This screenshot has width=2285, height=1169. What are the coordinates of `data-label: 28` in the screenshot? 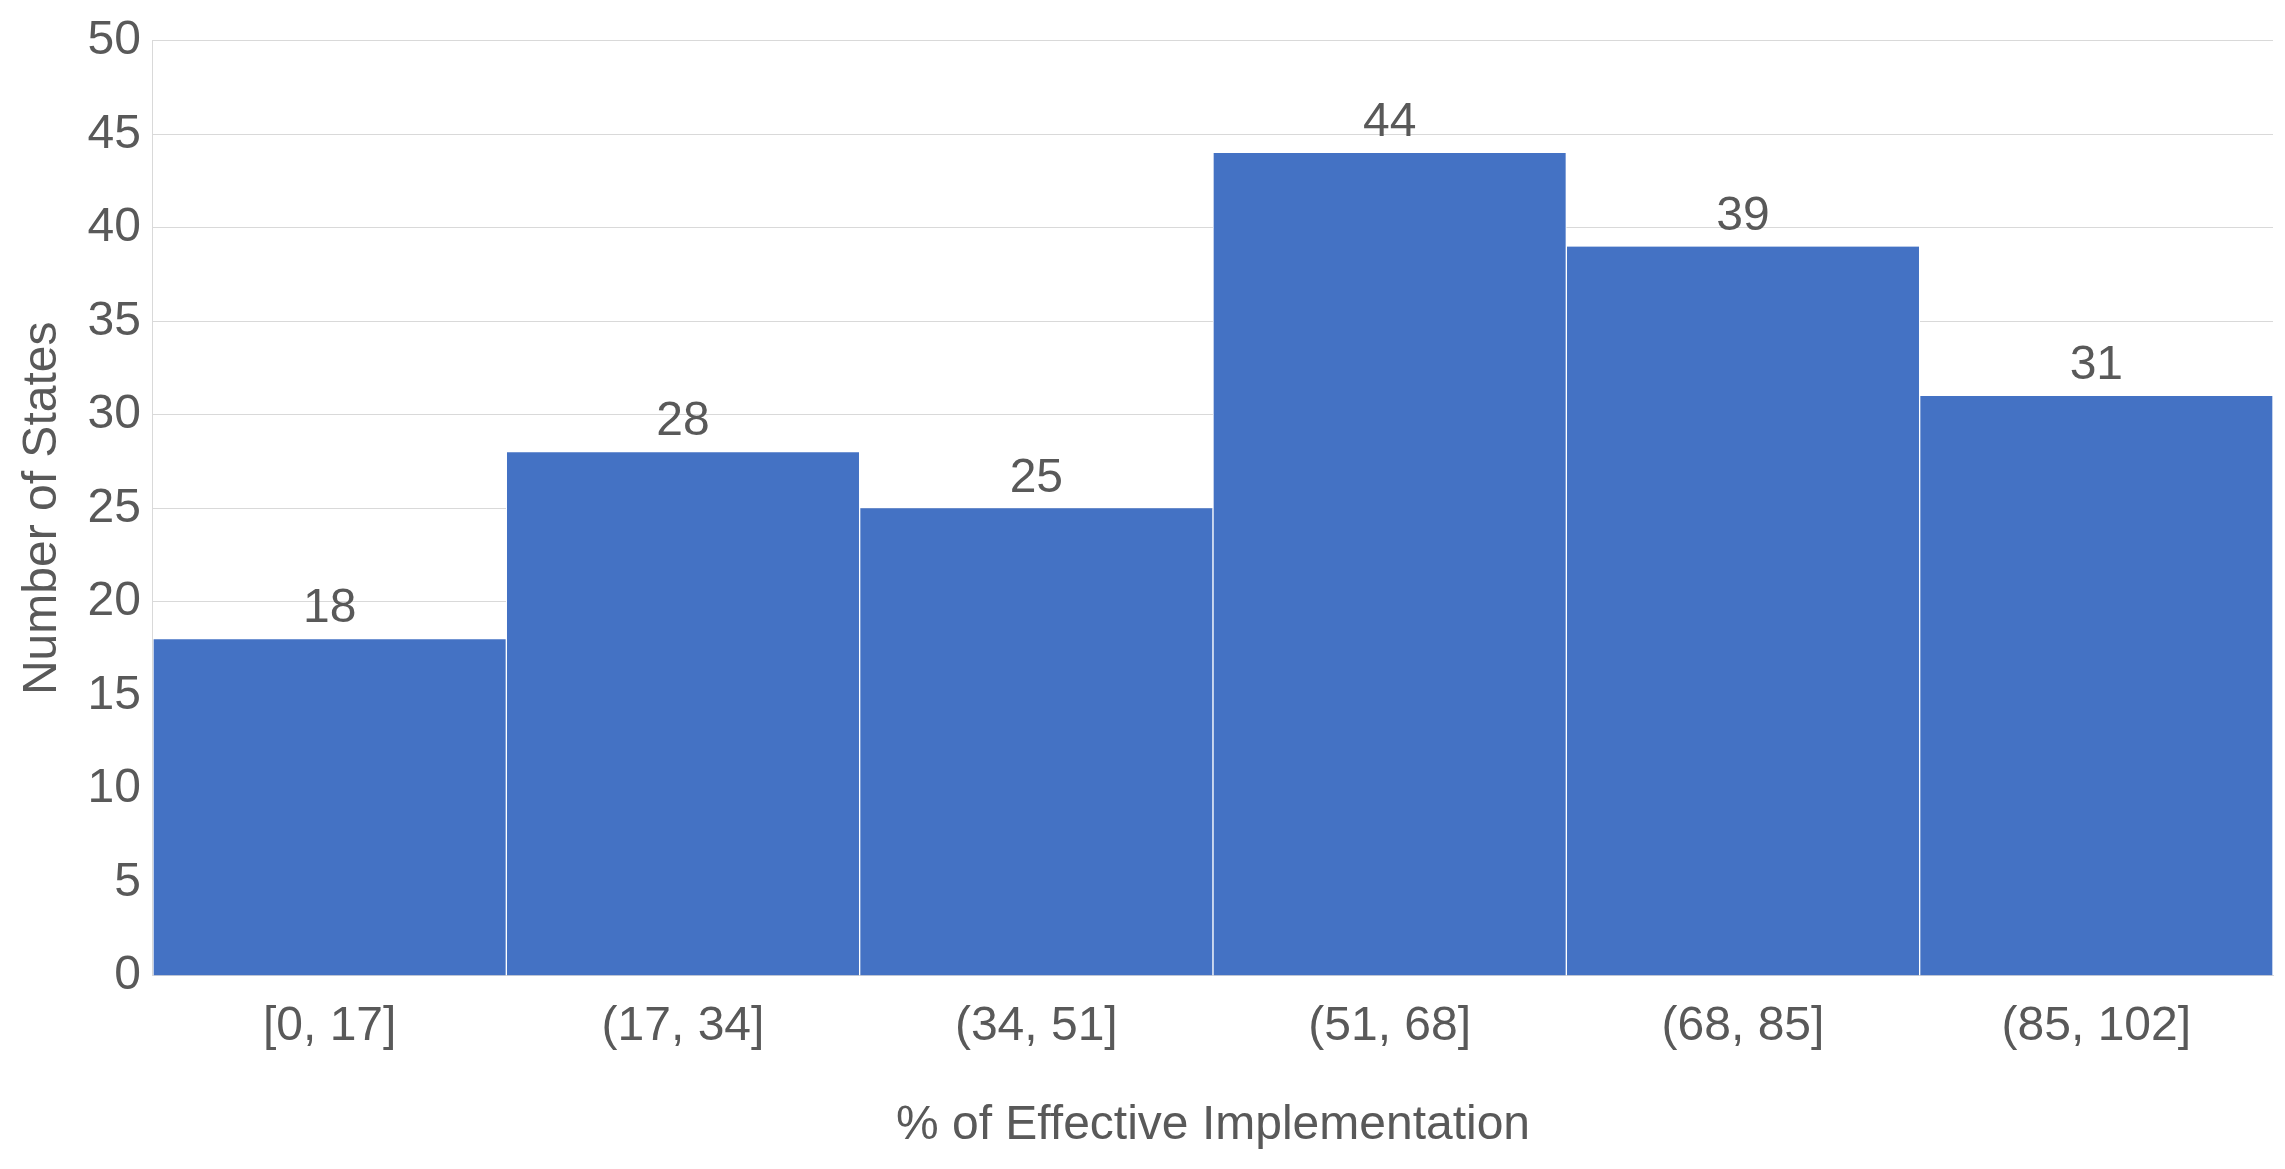 It's located at (683, 419).